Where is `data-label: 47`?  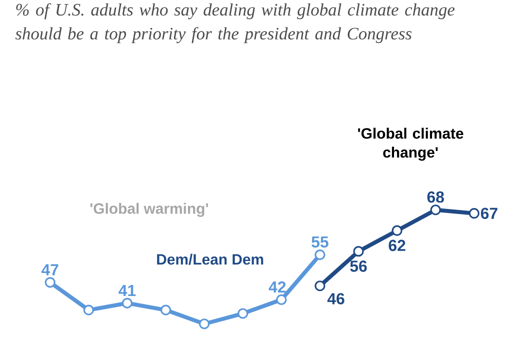 data-label: 47 is located at coordinates (49, 270).